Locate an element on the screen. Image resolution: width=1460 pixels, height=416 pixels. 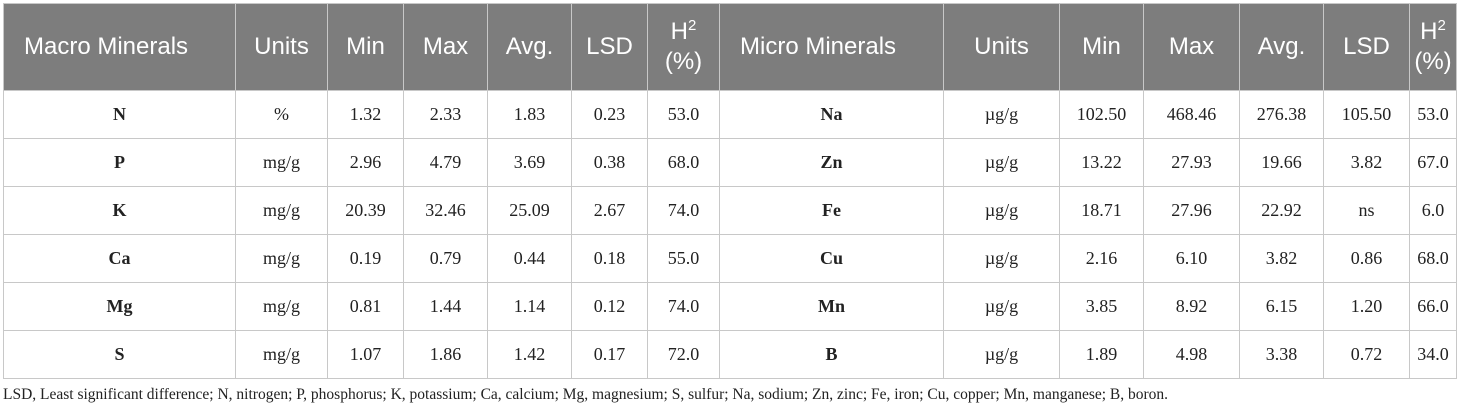
macro-element-cell: P is located at coordinates (119, 162).